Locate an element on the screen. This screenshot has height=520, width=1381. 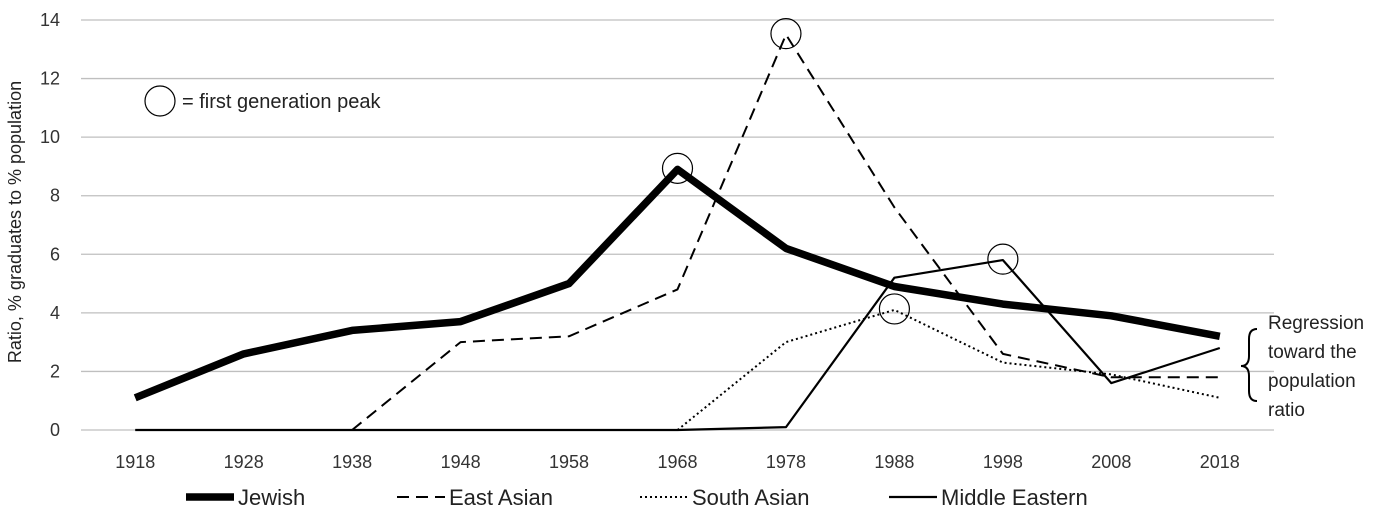
peak-marker-middle-eastern is located at coordinates (1003, 259).